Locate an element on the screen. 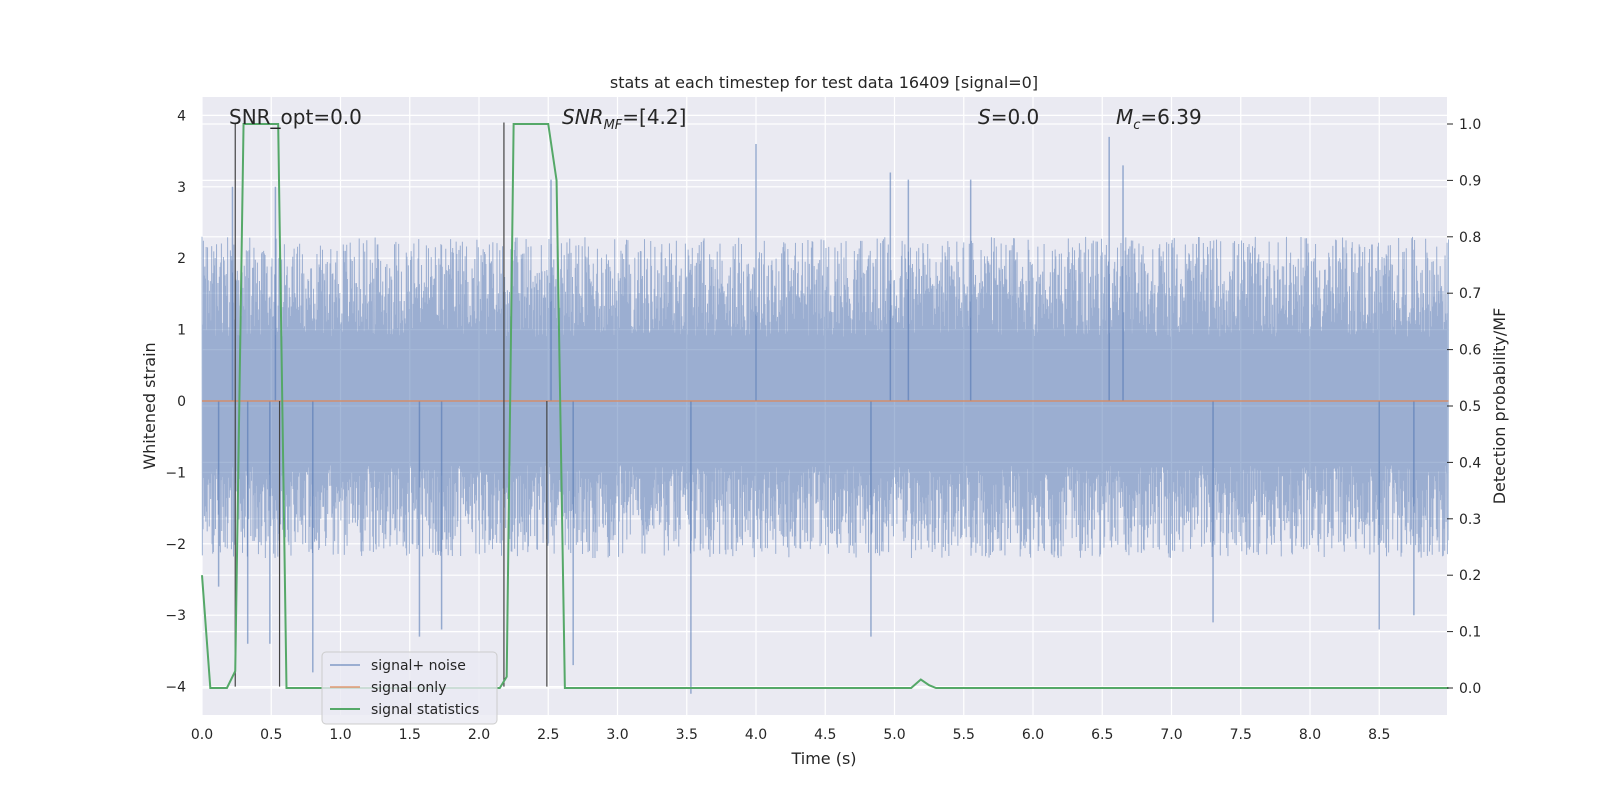 The width and height of the screenshot is (1600, 800). y-right-tick-label: 1.0 is located at coordinates (1470, 125).